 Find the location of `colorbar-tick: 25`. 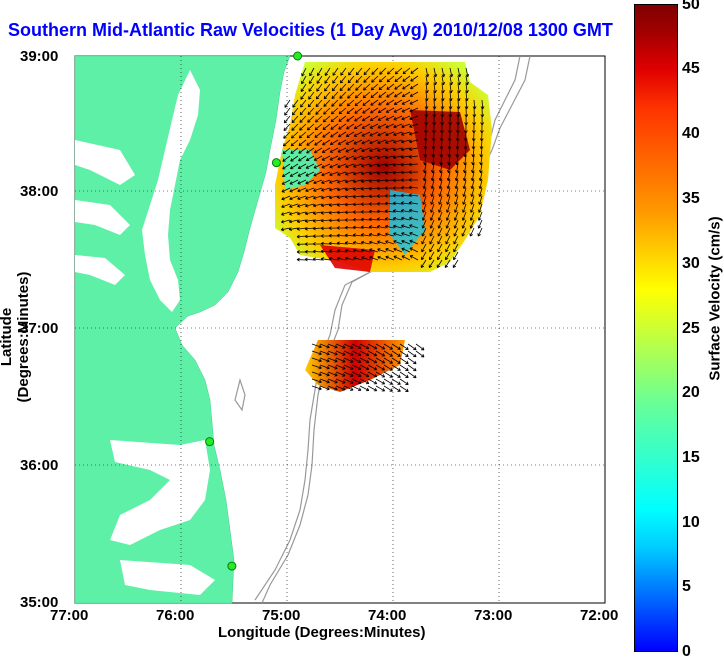

colorbar-tick: 25 is located at coordinates (691, 328).